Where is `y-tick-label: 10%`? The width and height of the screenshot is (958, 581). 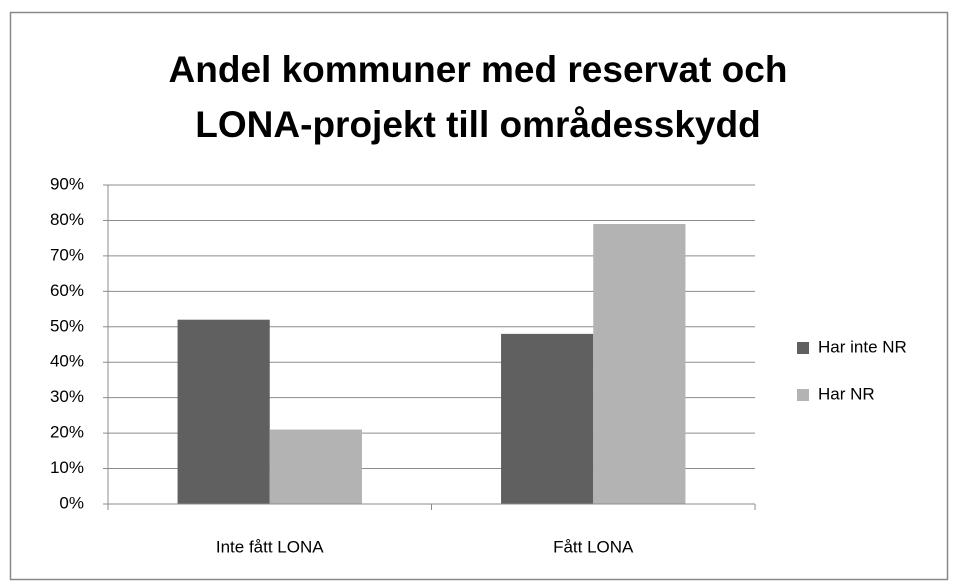 y-tick-label: 10% is located at coordinates (67, 467).